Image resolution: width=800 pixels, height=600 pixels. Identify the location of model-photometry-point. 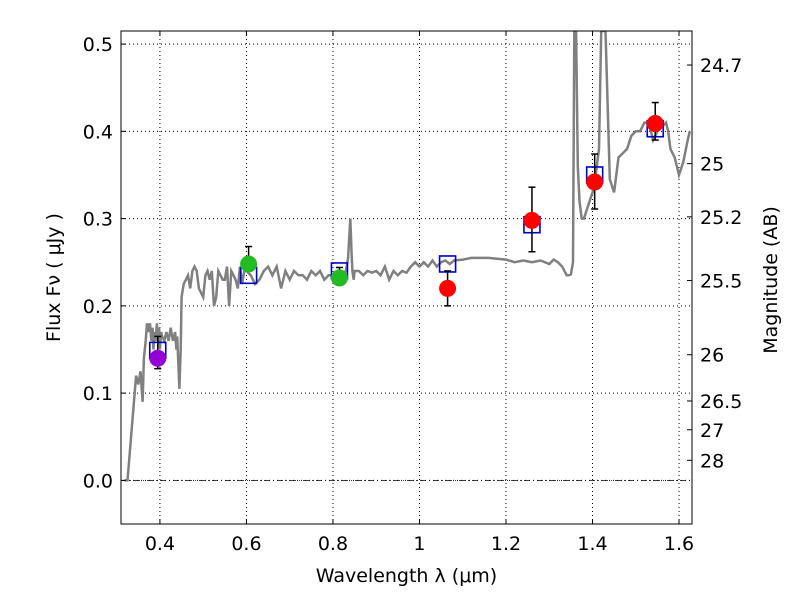
(447, 264).